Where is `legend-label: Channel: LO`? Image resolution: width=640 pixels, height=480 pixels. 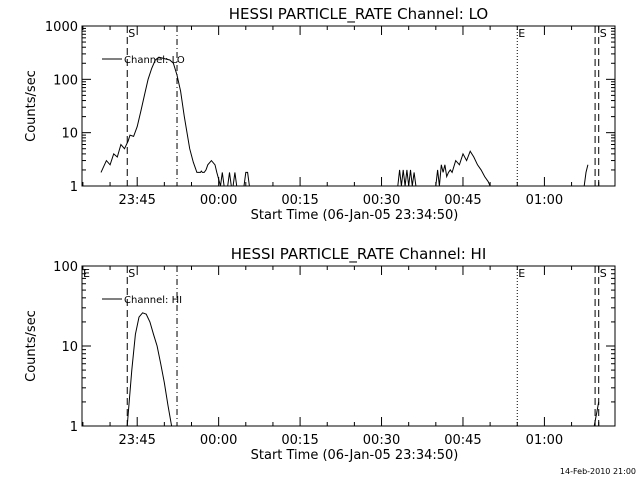 legend-label: Channel: LO is located at coordinates (154, 60).